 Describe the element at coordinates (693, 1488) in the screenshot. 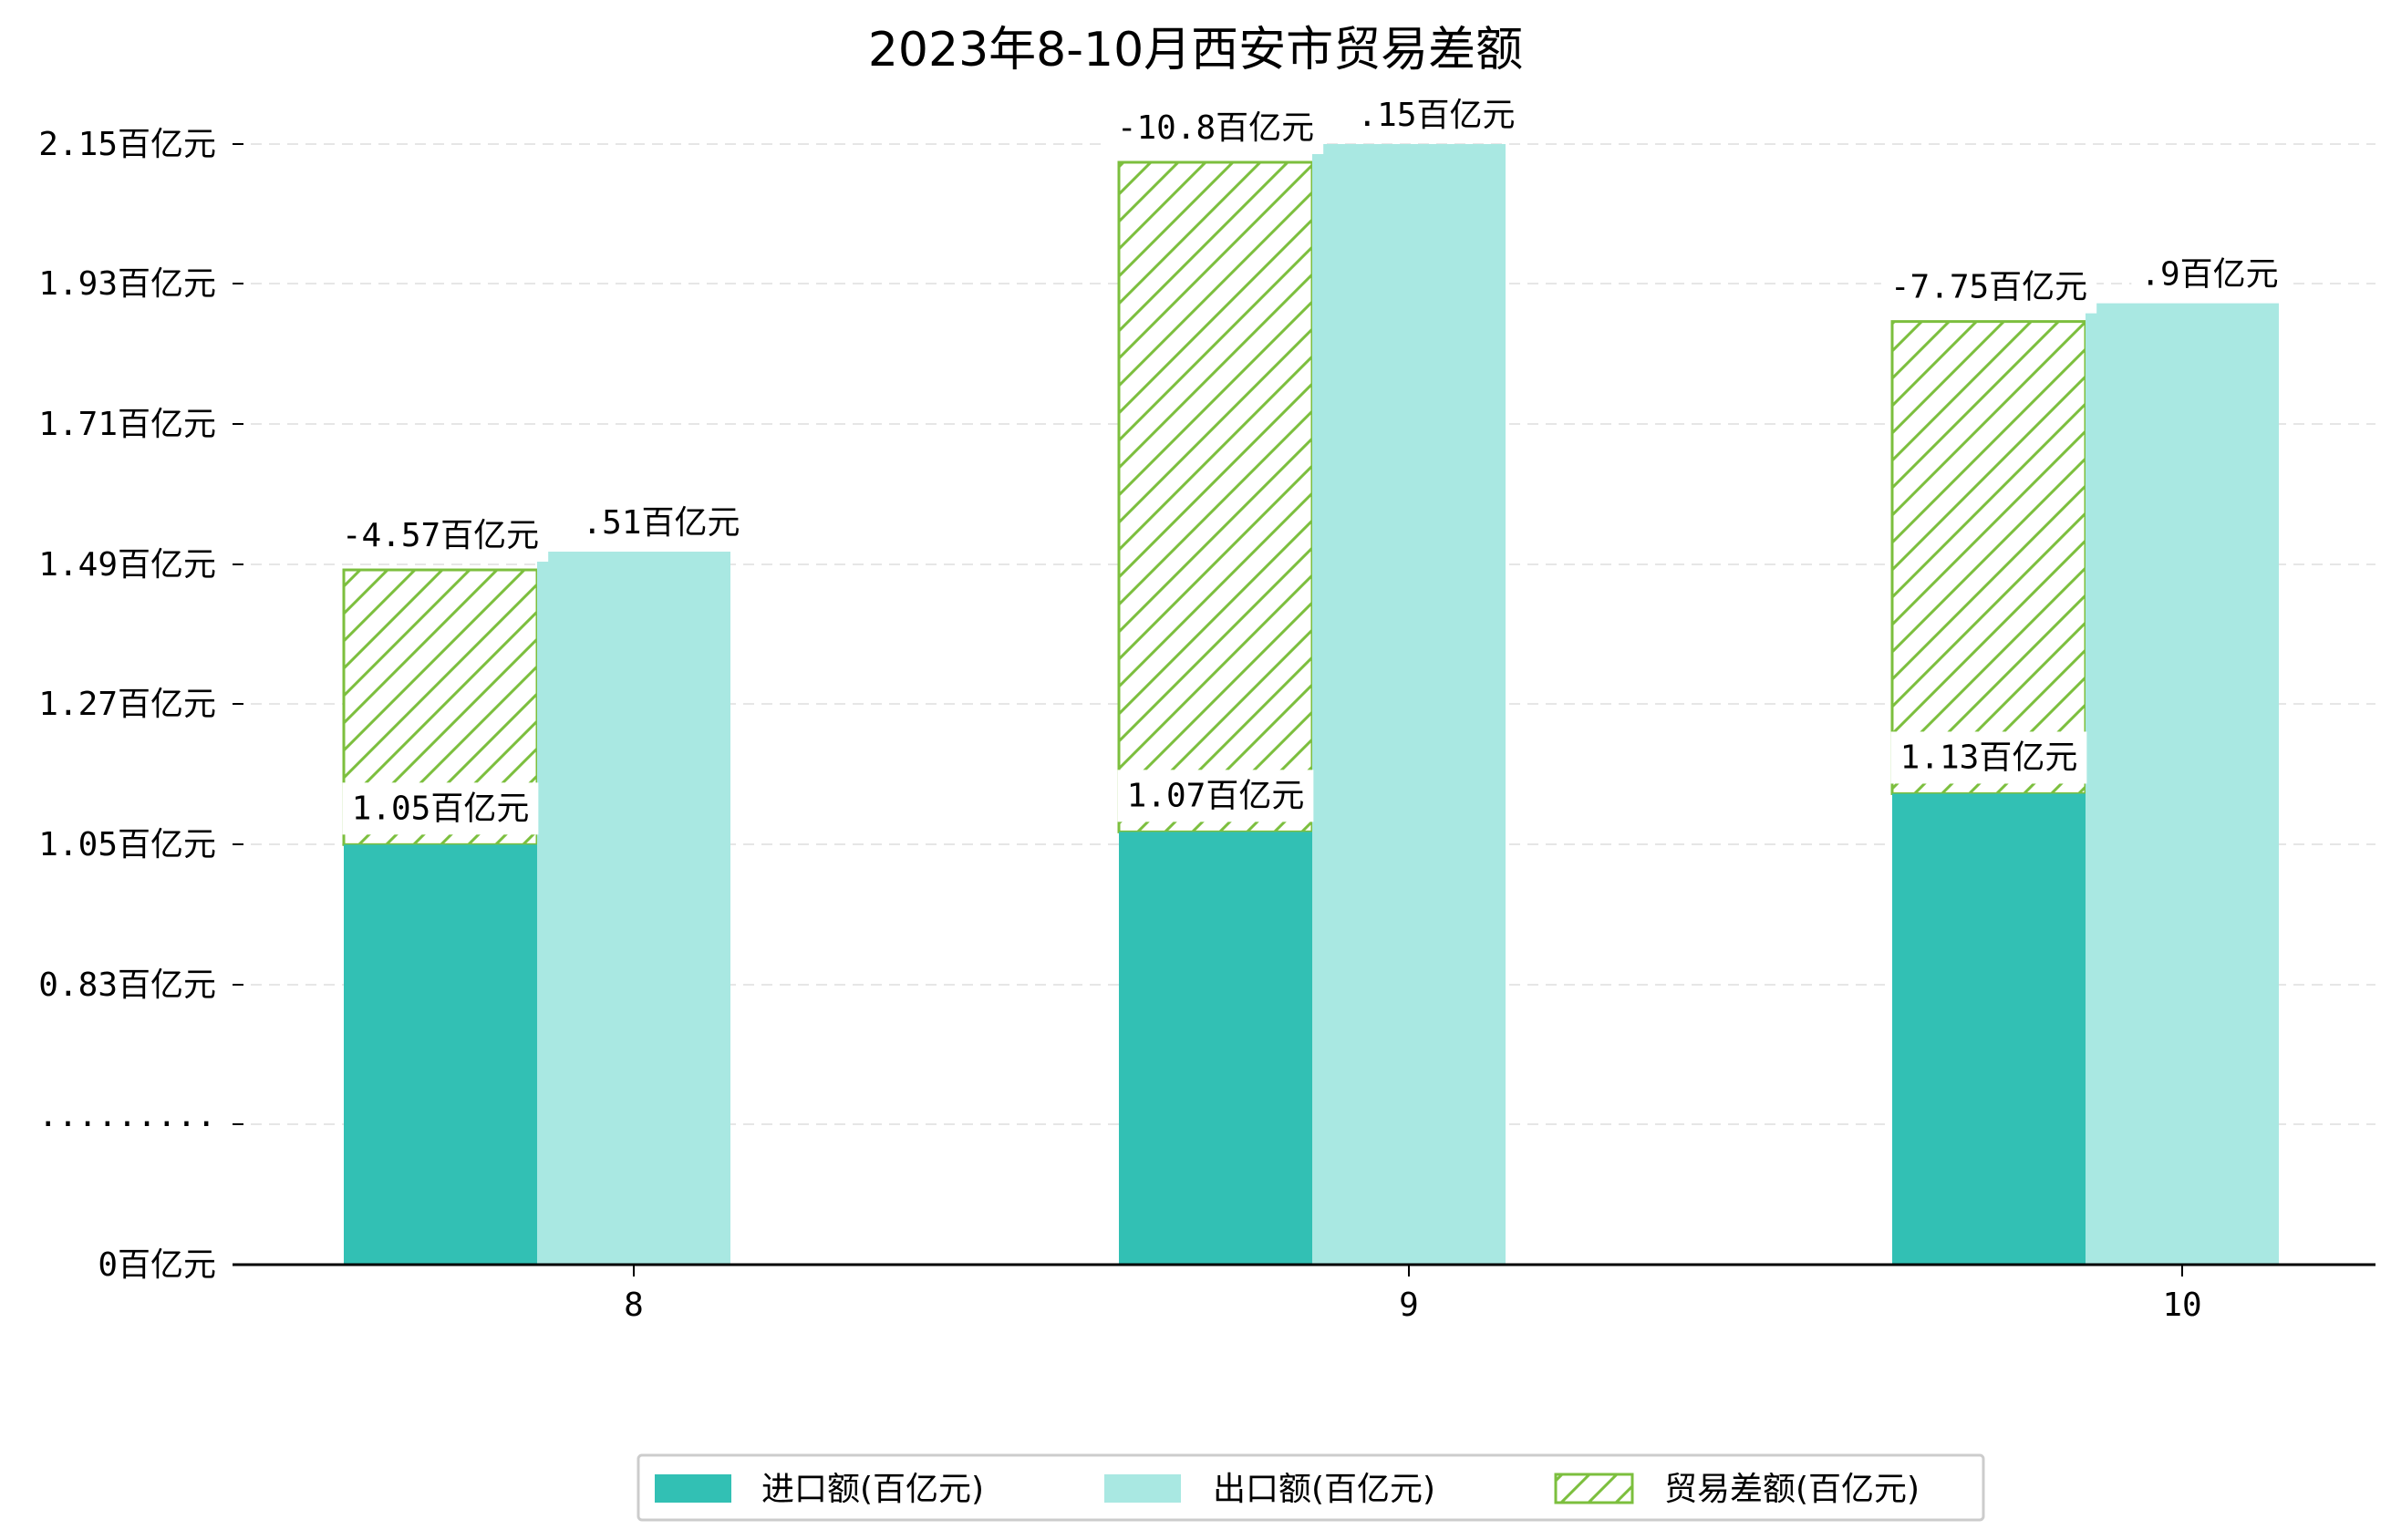

I see `legend-swatch-import` at that location.